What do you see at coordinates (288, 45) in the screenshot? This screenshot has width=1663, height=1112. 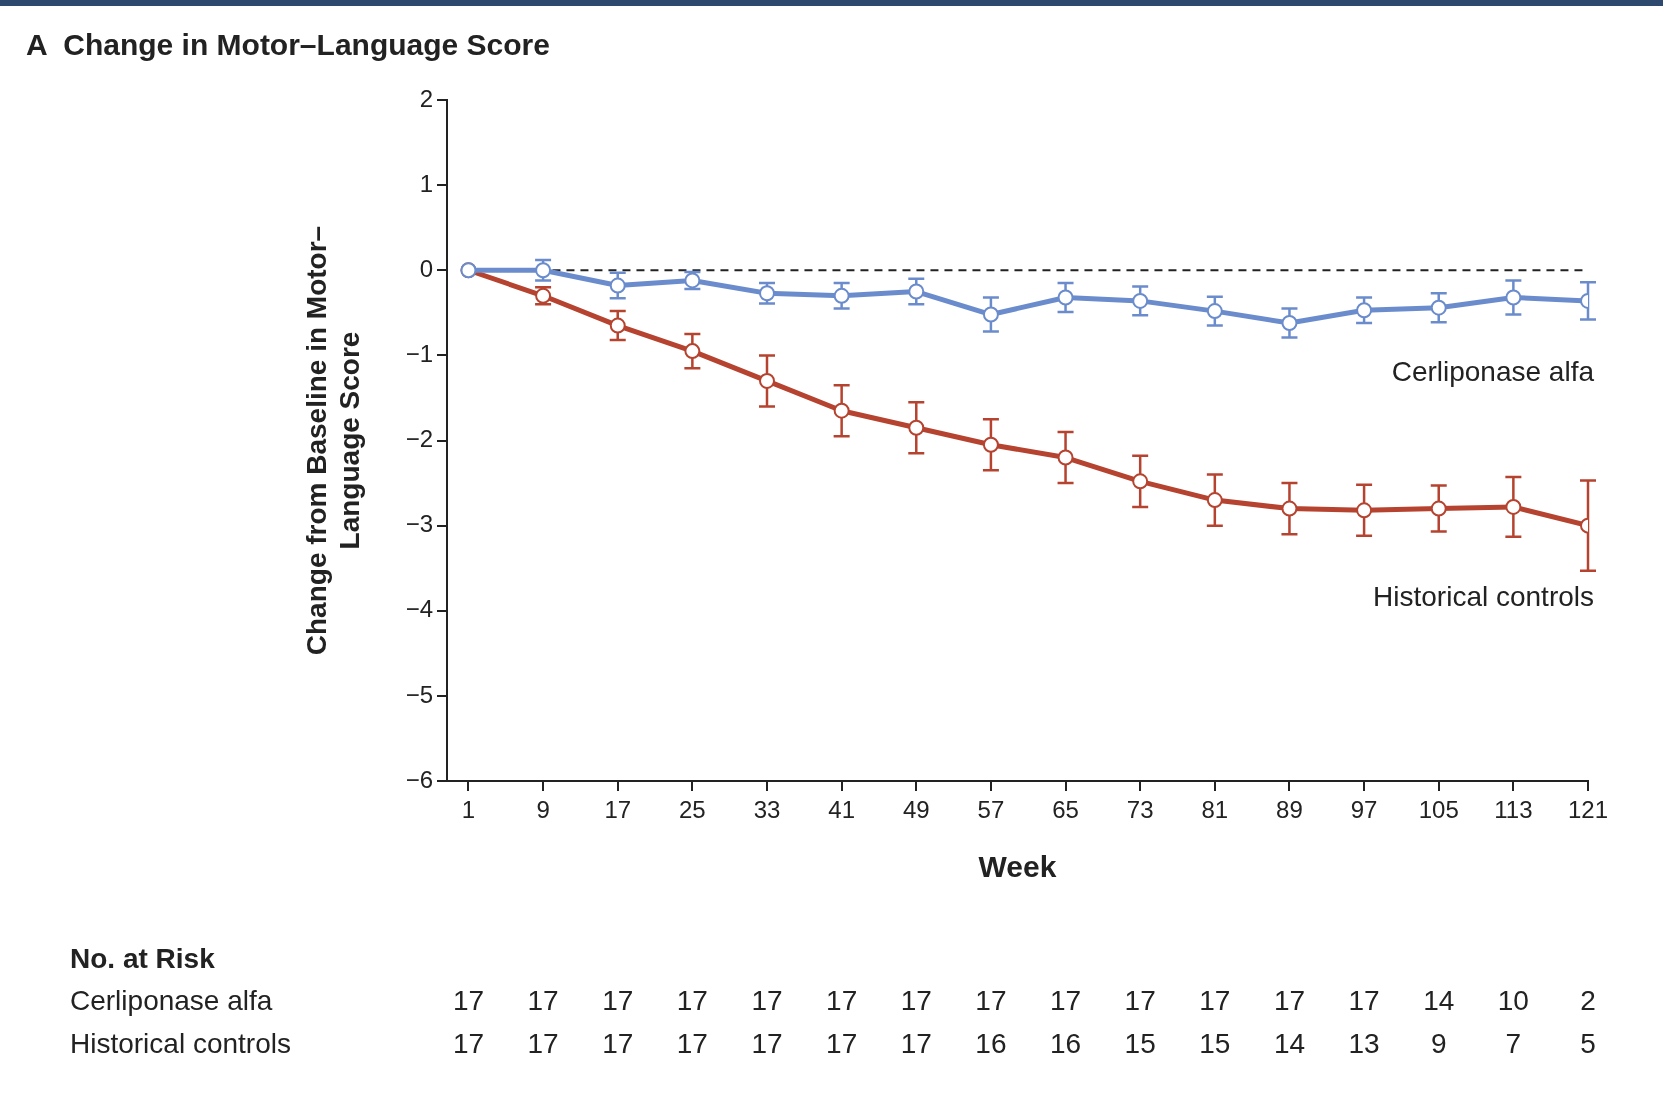 I see `chart-title: A Change in Motor–Language Score` at bounding box center [288, 45].